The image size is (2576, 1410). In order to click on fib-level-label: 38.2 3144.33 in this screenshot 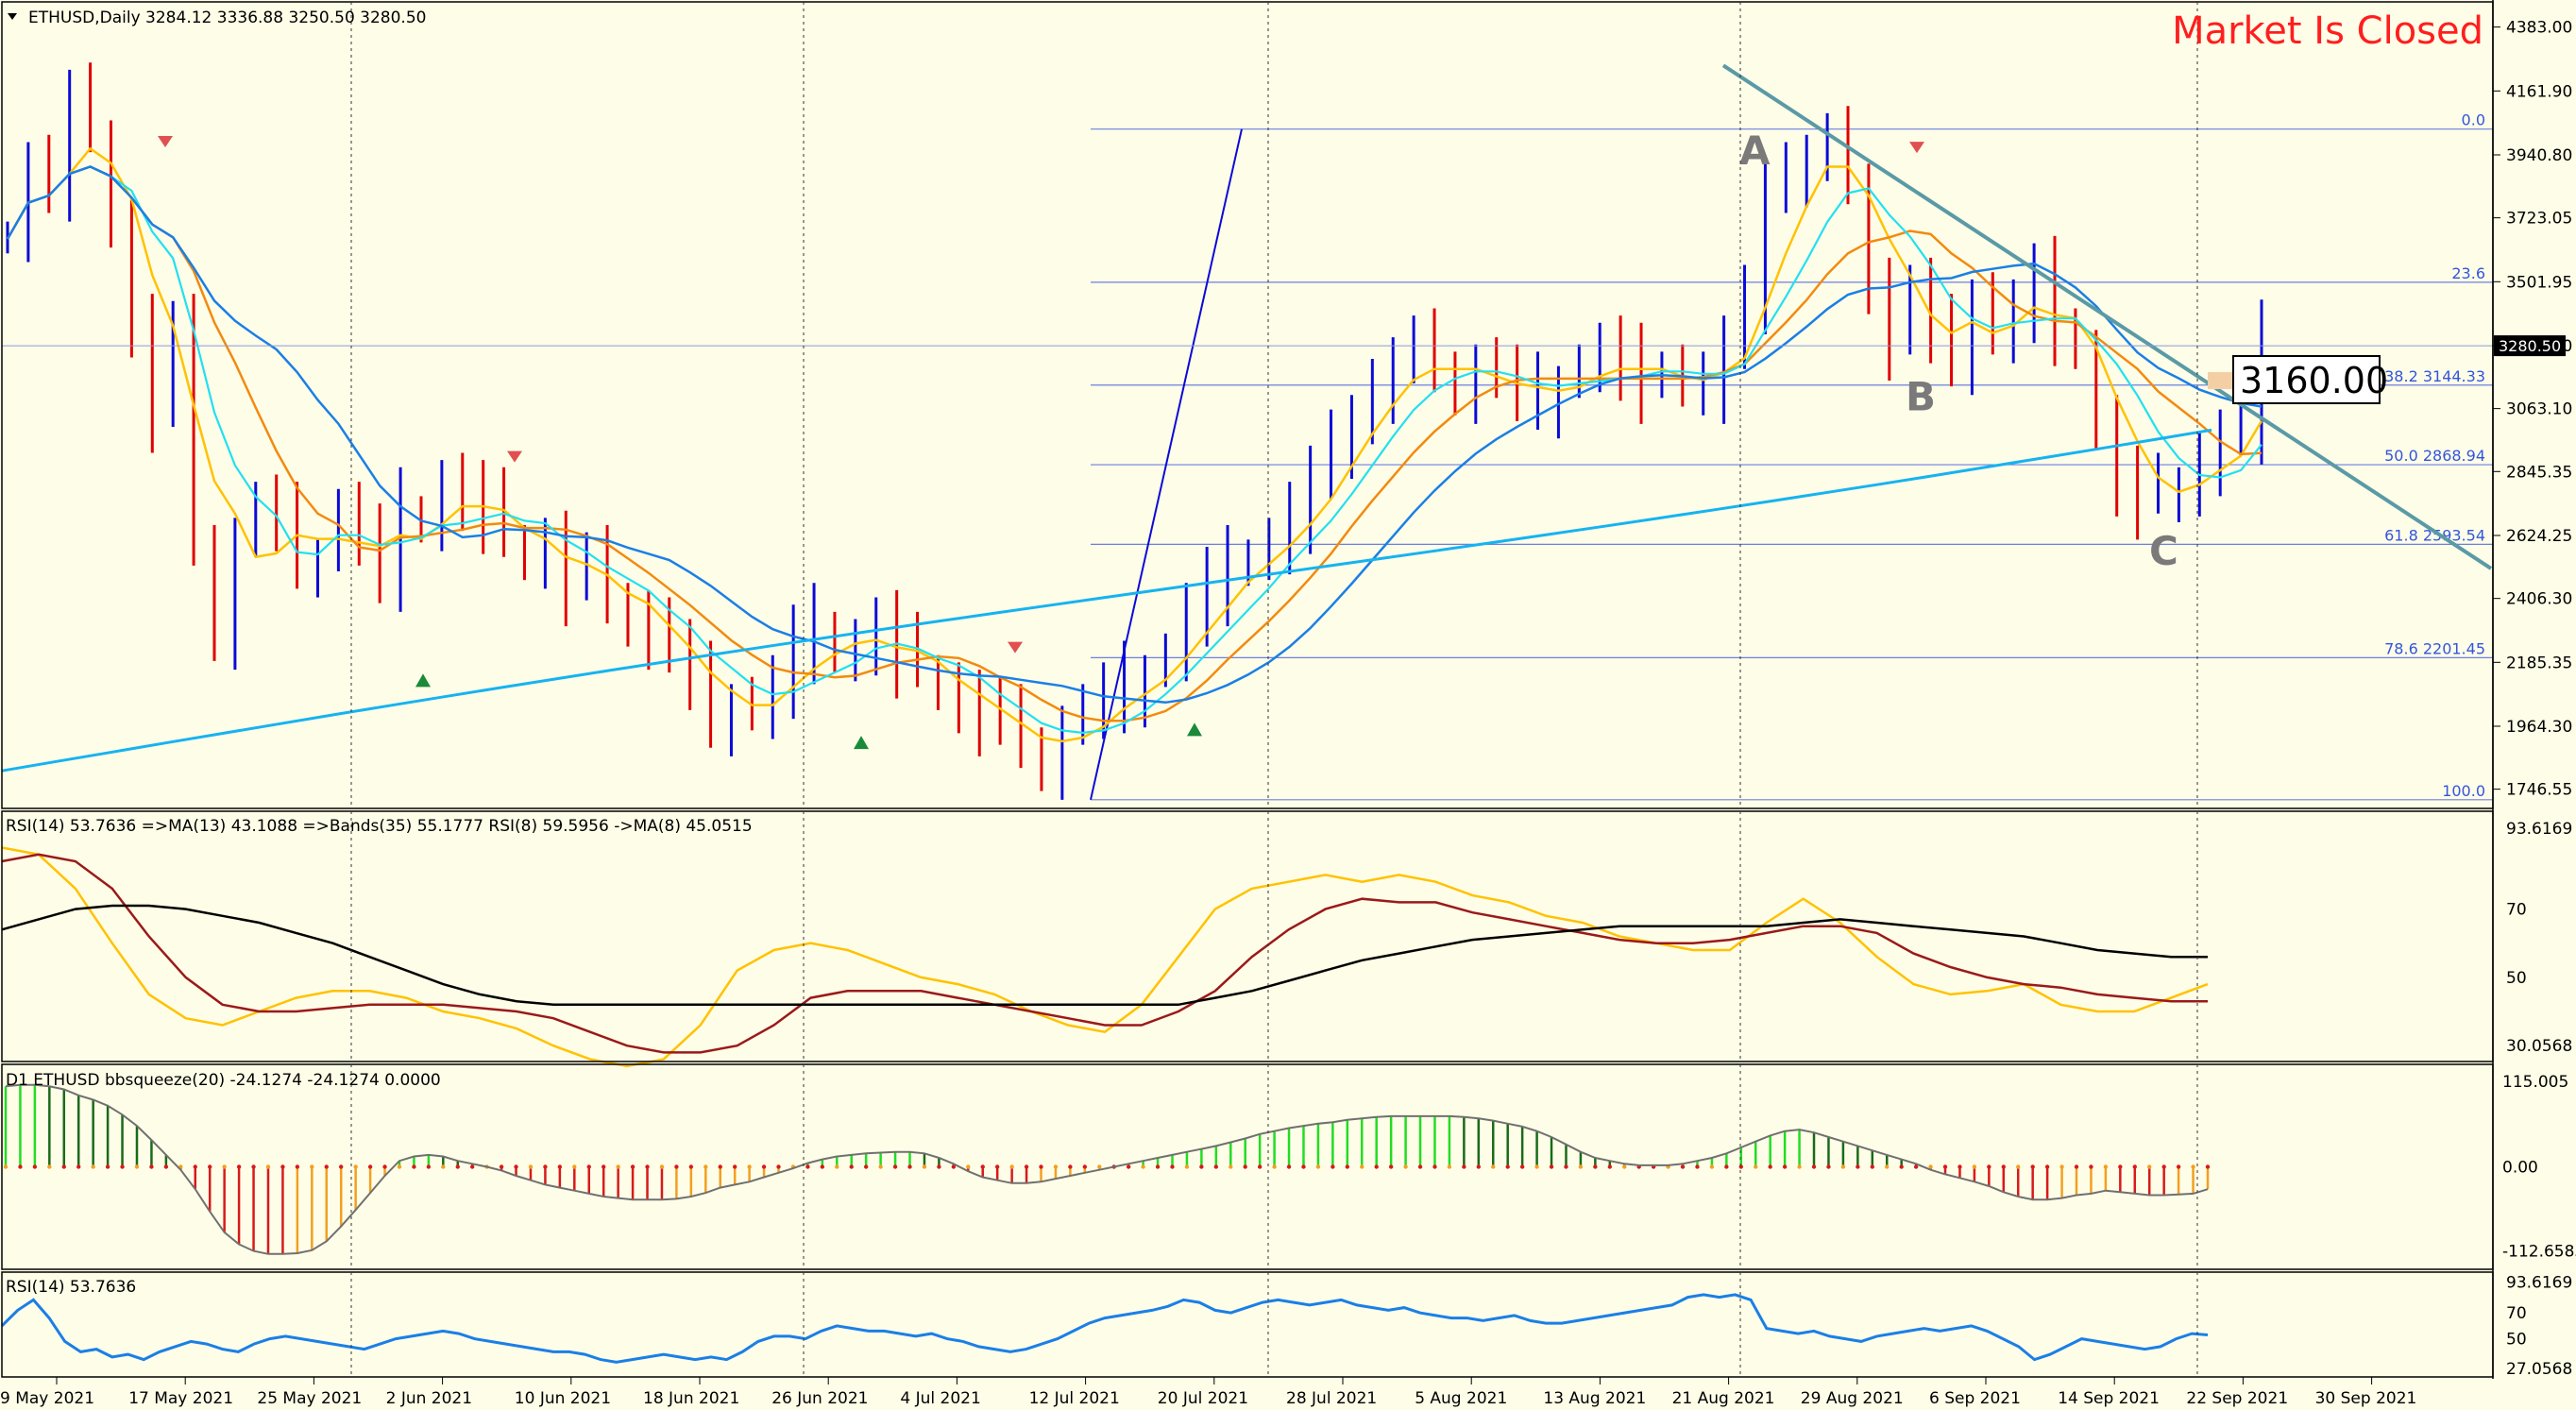, I will do `click(2434, 376)`.